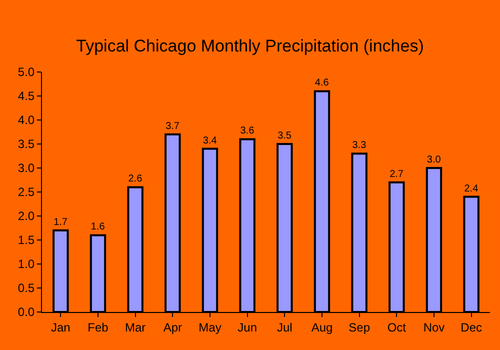 Image resolution: width=500 pixels, height=350 pixels. What do you see at coordinates (471, 188) in the screenshot?
I see `data-label: 2.4` at bounding box center [471, 188].